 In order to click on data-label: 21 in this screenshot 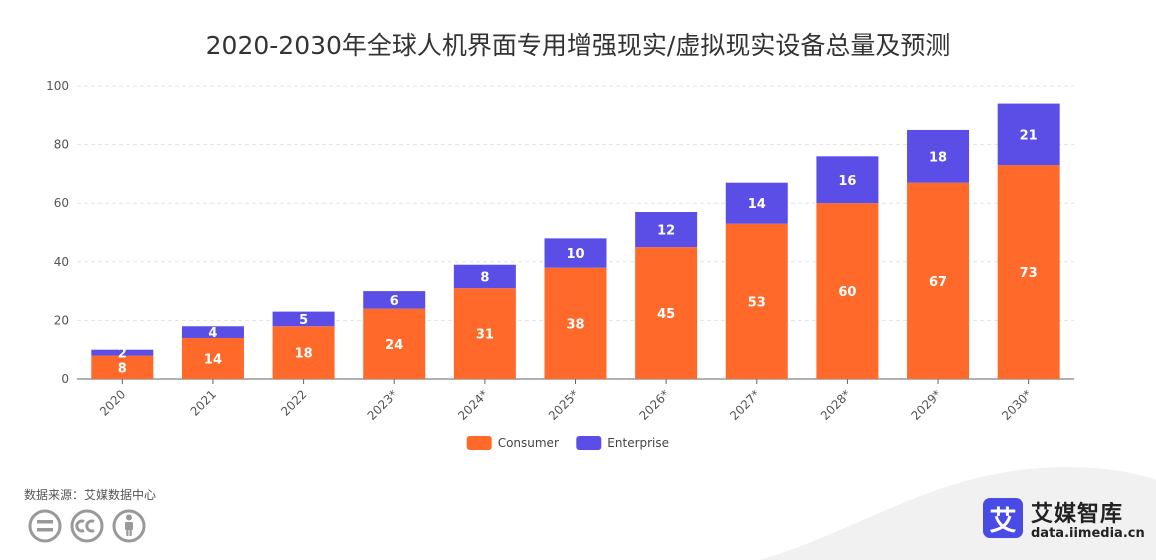, I will do `click(1029, 135)`.